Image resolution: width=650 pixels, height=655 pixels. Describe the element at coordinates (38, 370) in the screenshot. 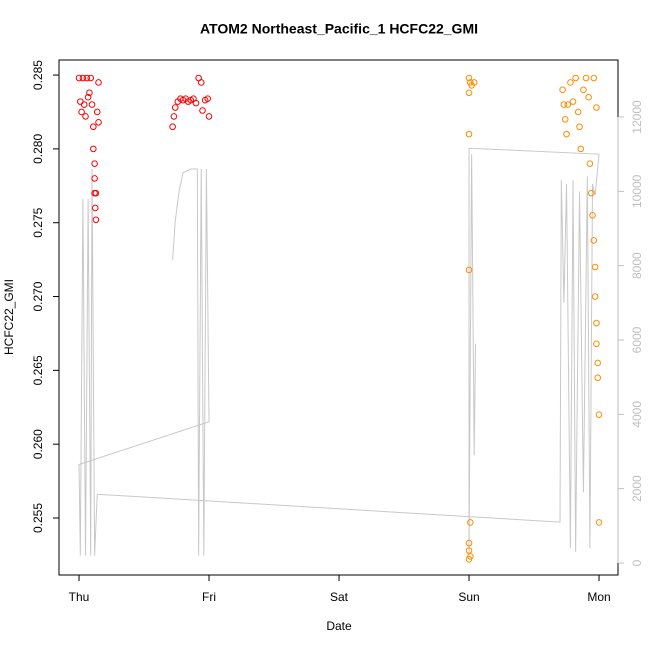

I see `y-tick-label: 0.265` at that location.